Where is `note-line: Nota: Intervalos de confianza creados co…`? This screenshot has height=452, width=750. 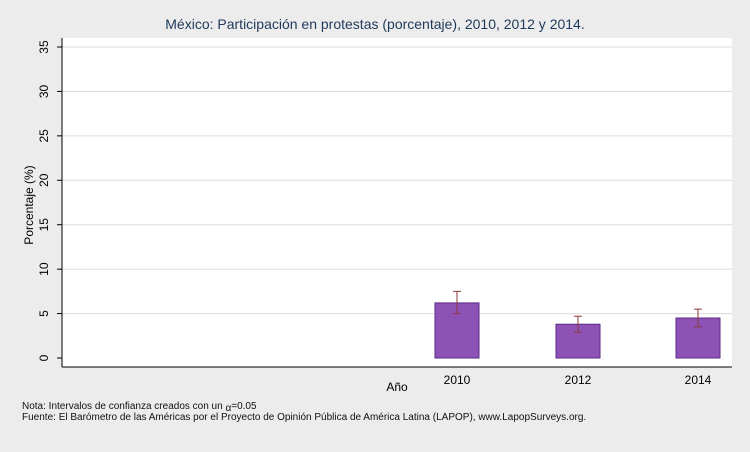
note-line: Nota: Intervalos de confianza creados co… is located at coordinates (139, 407).